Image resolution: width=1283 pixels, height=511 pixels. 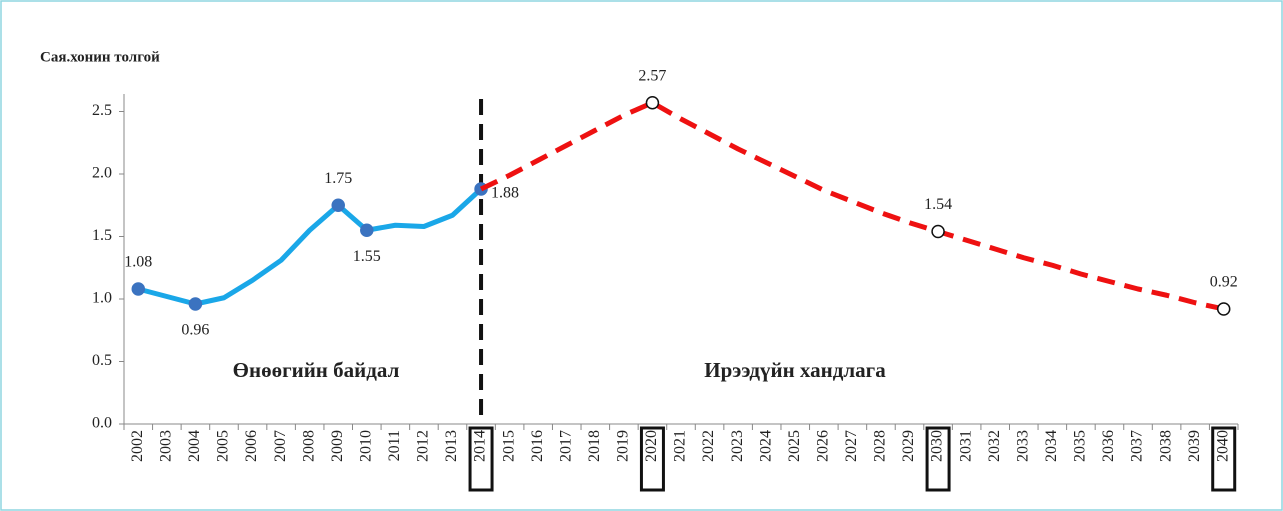 I want to click on y-tick-label: 1.5, so click(x=102, y=235).